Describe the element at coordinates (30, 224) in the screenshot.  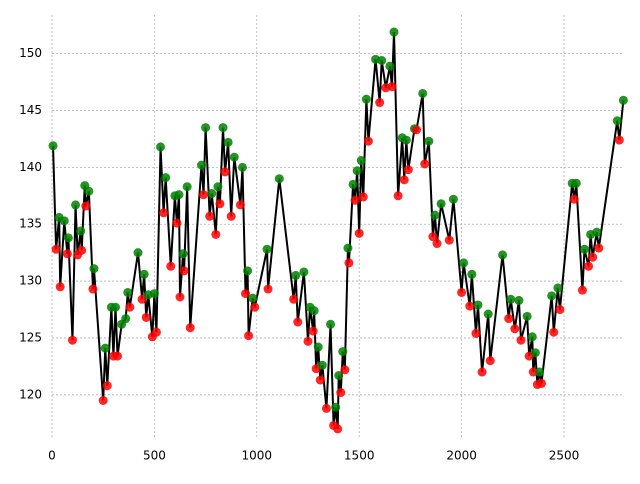
I see `y-tick-label: 135` at that location.